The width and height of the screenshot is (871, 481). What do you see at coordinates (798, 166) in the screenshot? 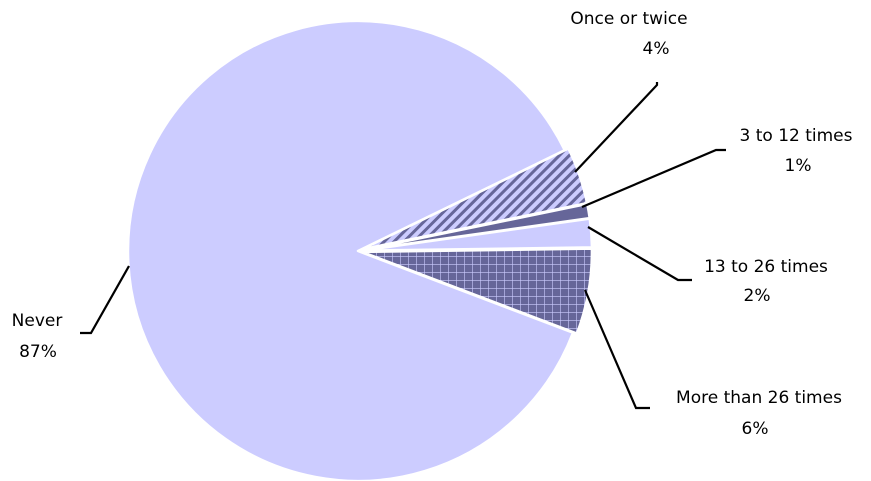
I see `slice-label-value: 1%` at bounding box center [798, 166].